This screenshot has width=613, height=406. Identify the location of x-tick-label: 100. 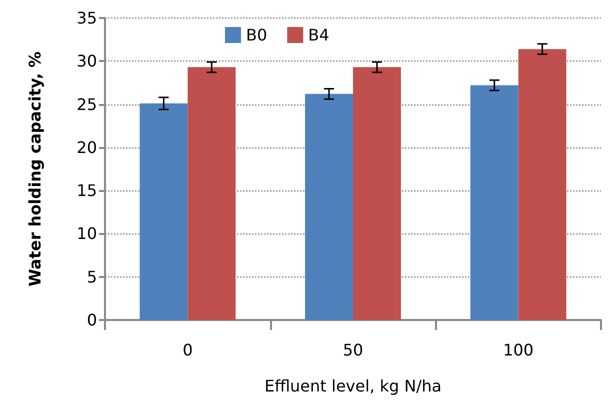
(518, 350).